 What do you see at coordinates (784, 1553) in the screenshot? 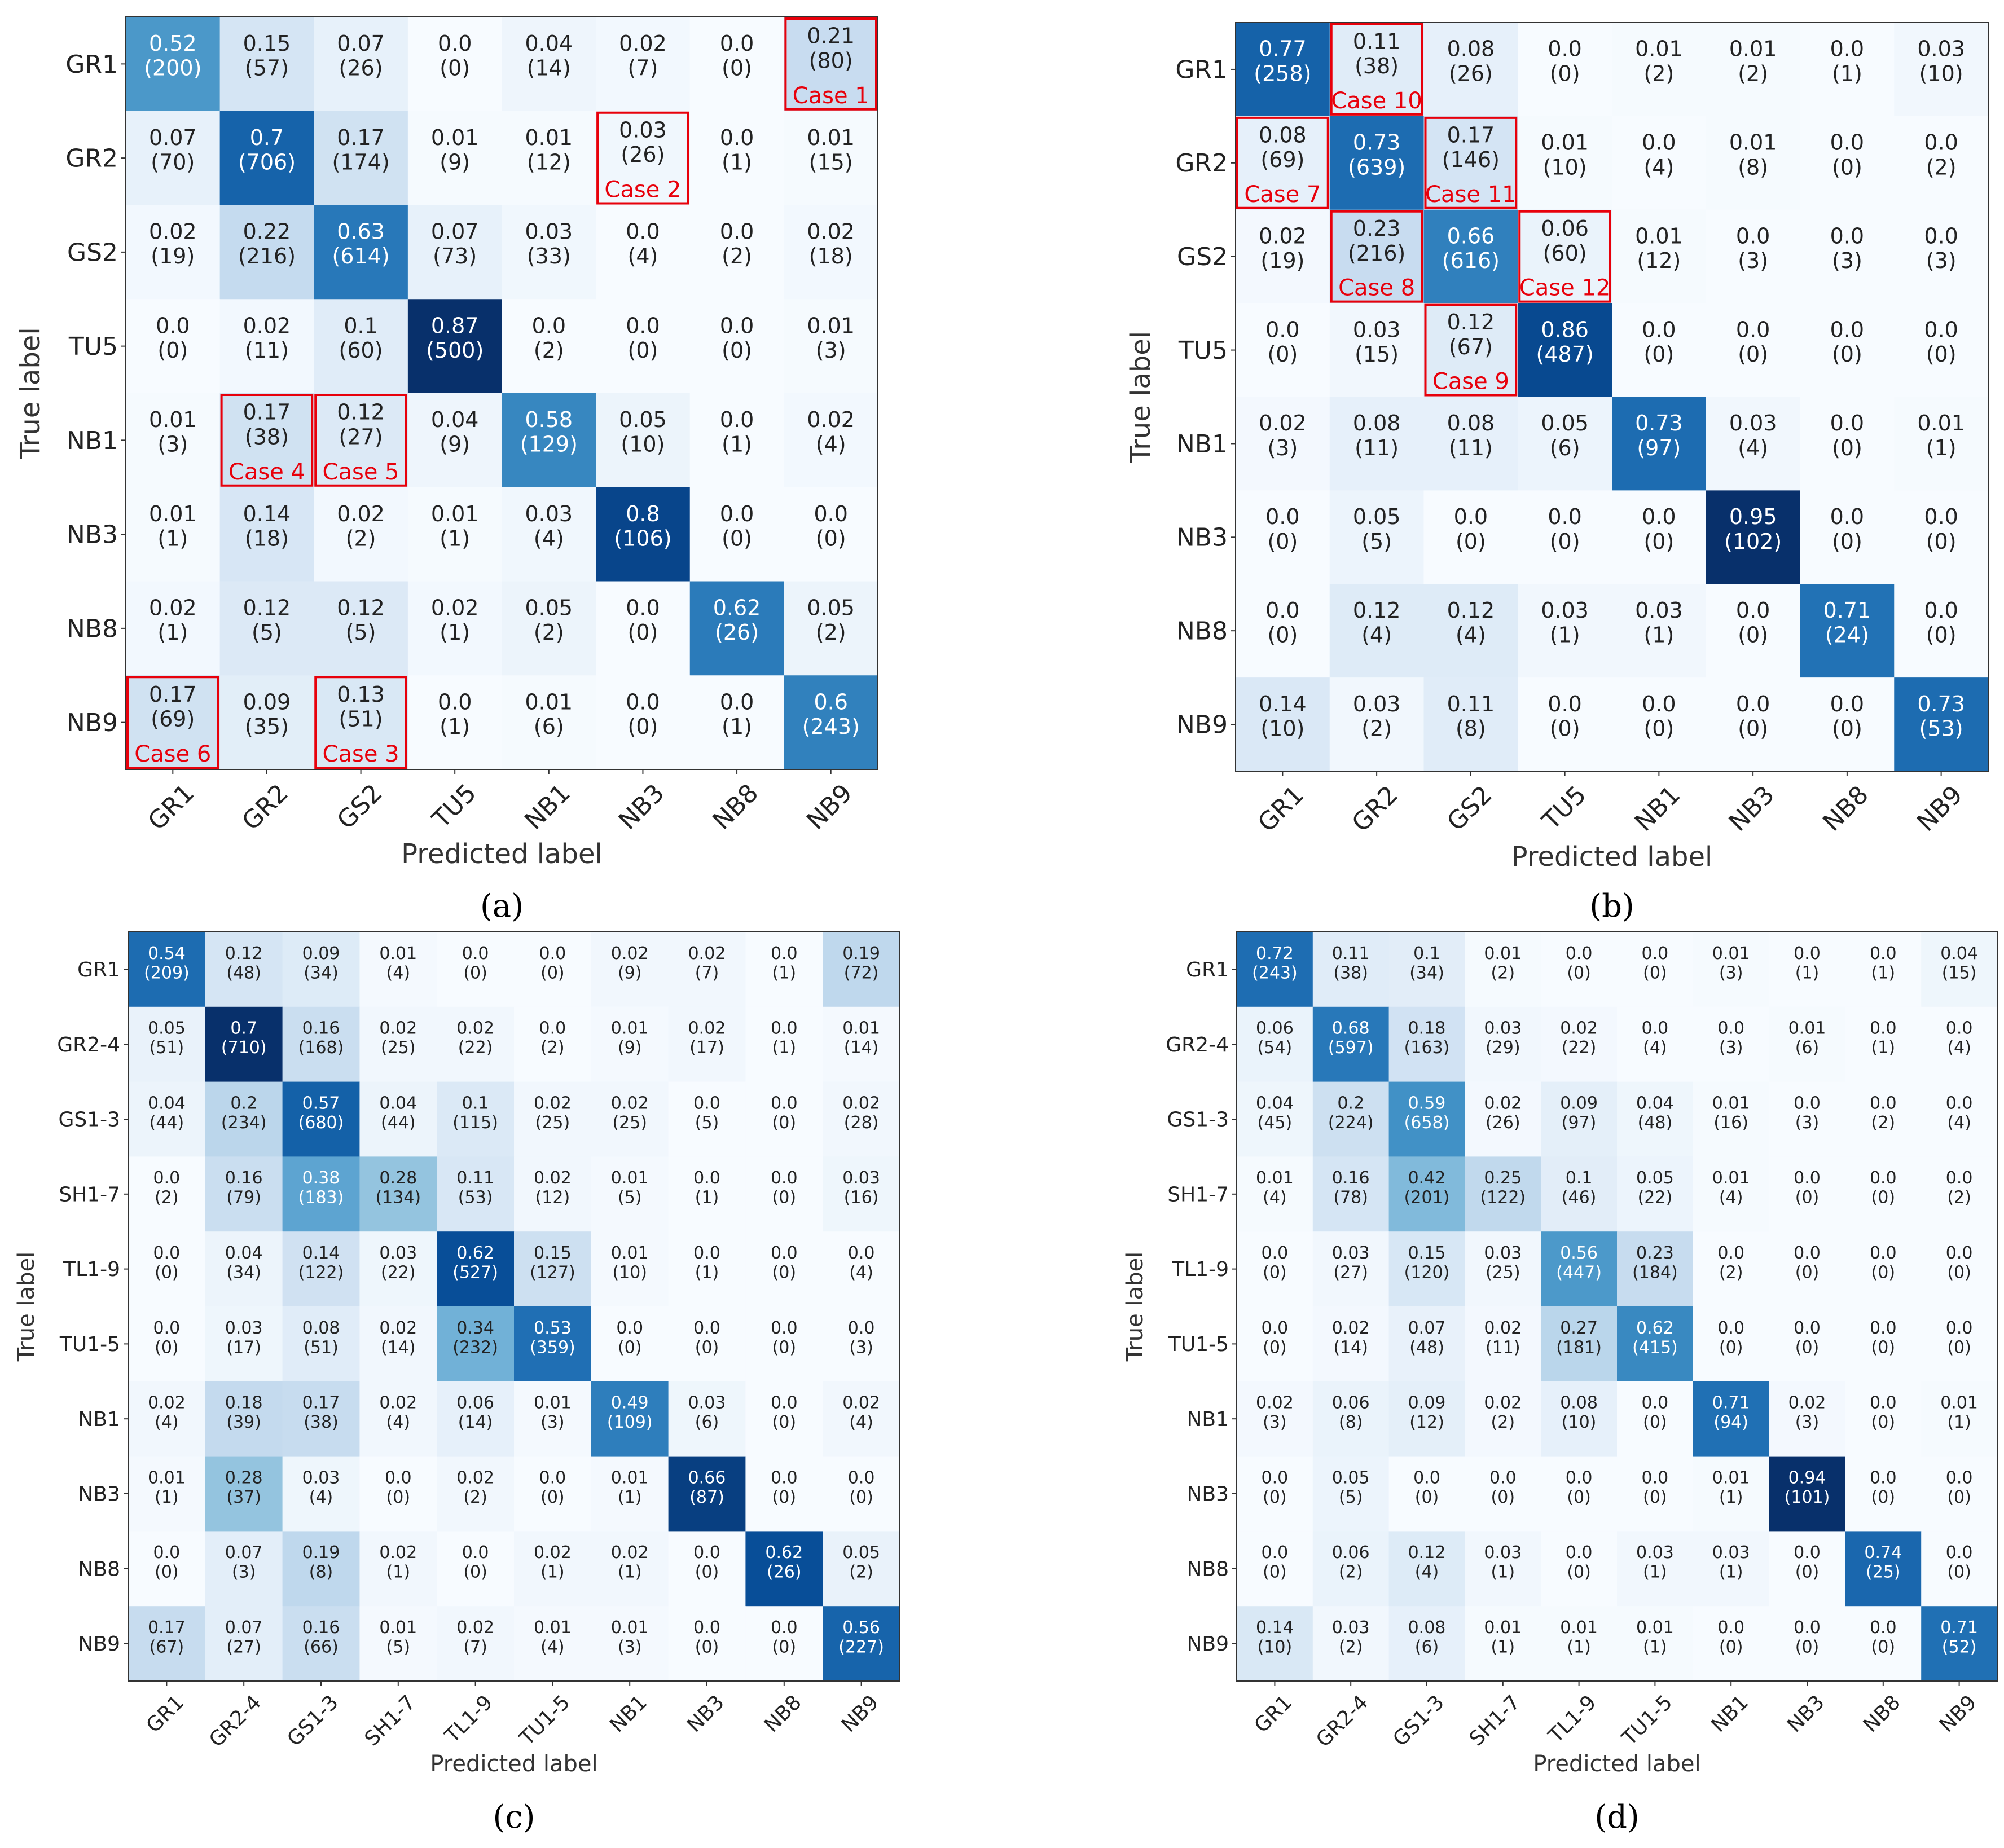
I see `cell-value: 0.62` at bounding box center [784, 1553].